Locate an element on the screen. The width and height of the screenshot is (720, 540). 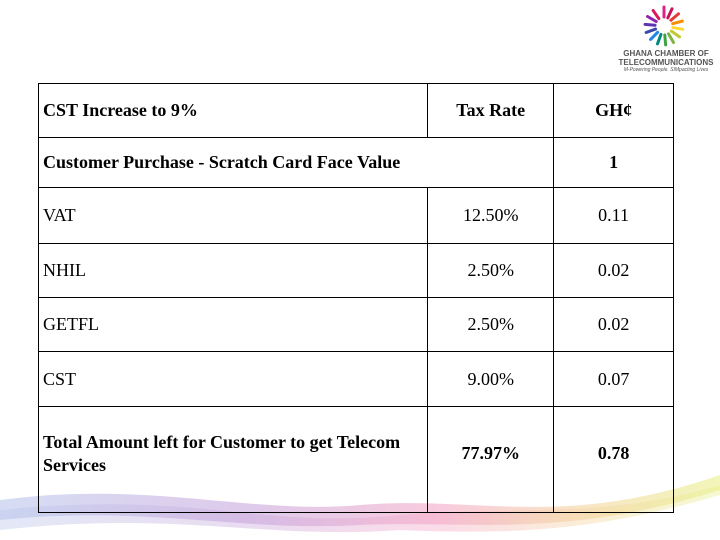
table-row: VAT 12.50% 0.11 is located at coordinates (355, 215).